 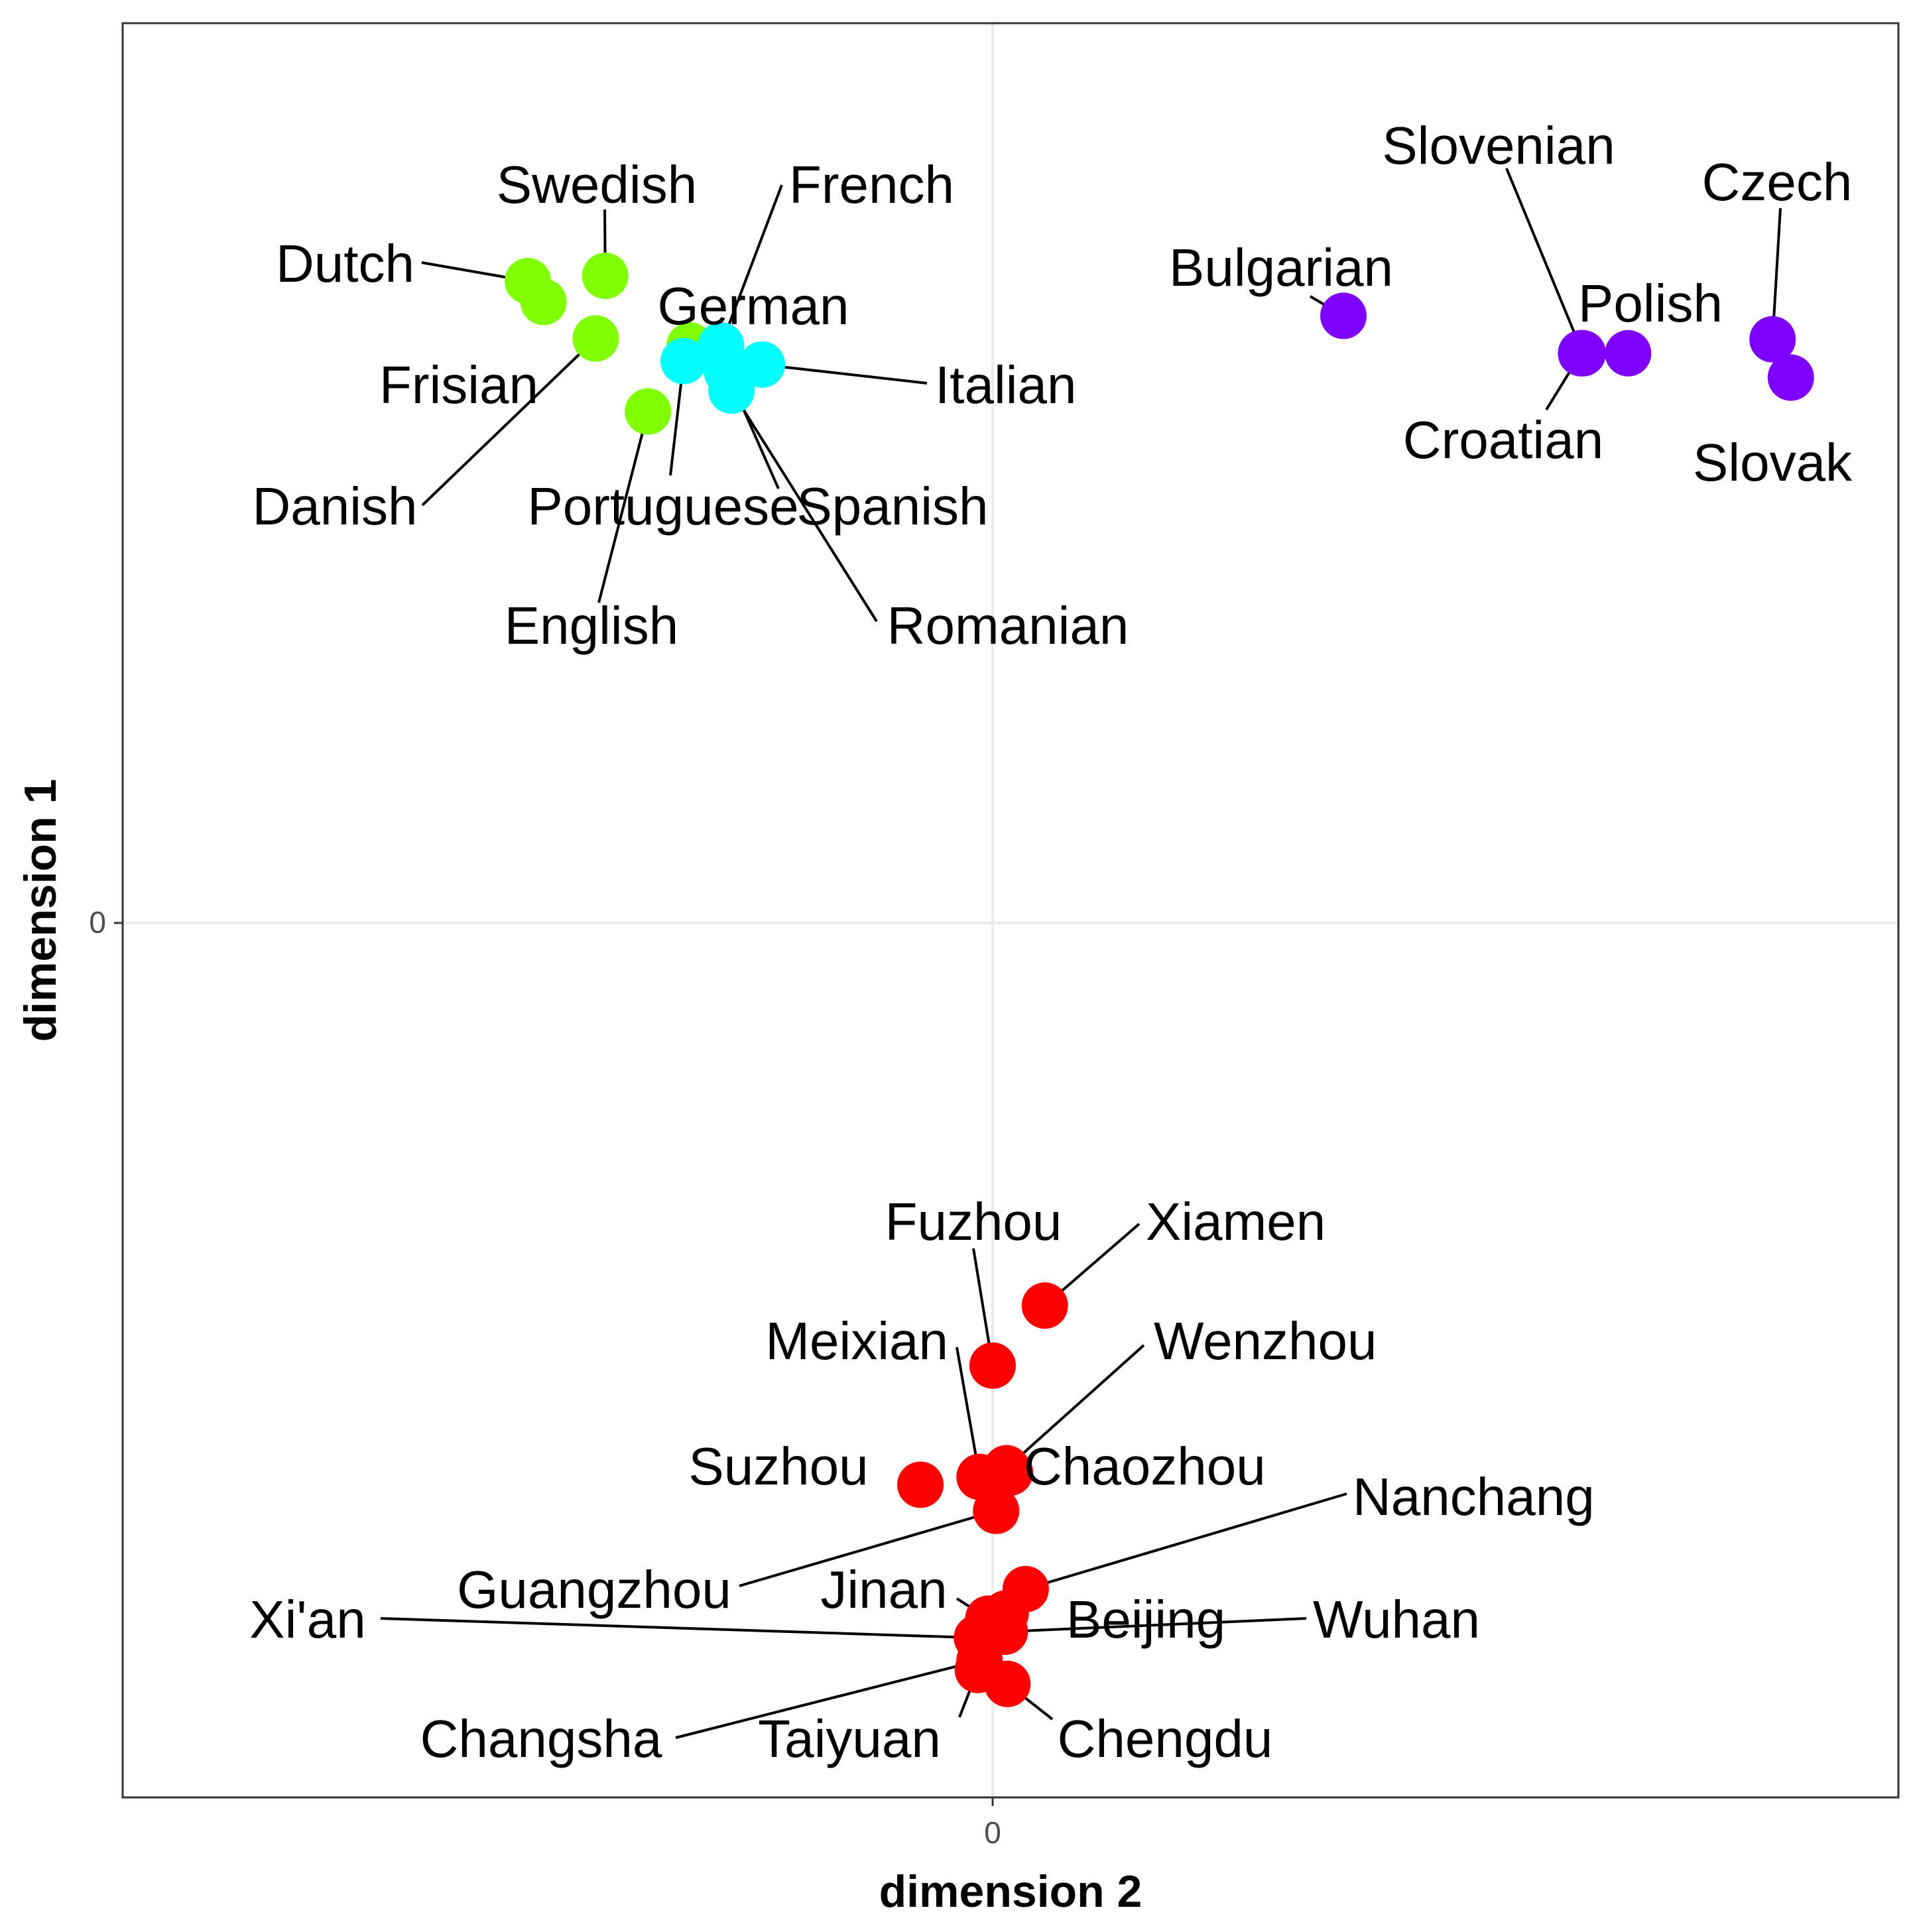 What do you see at coordinates (1075, 1406) in the screenshot?
I see `leader-line-wenzhou` at bounding box center [1075, 1406].